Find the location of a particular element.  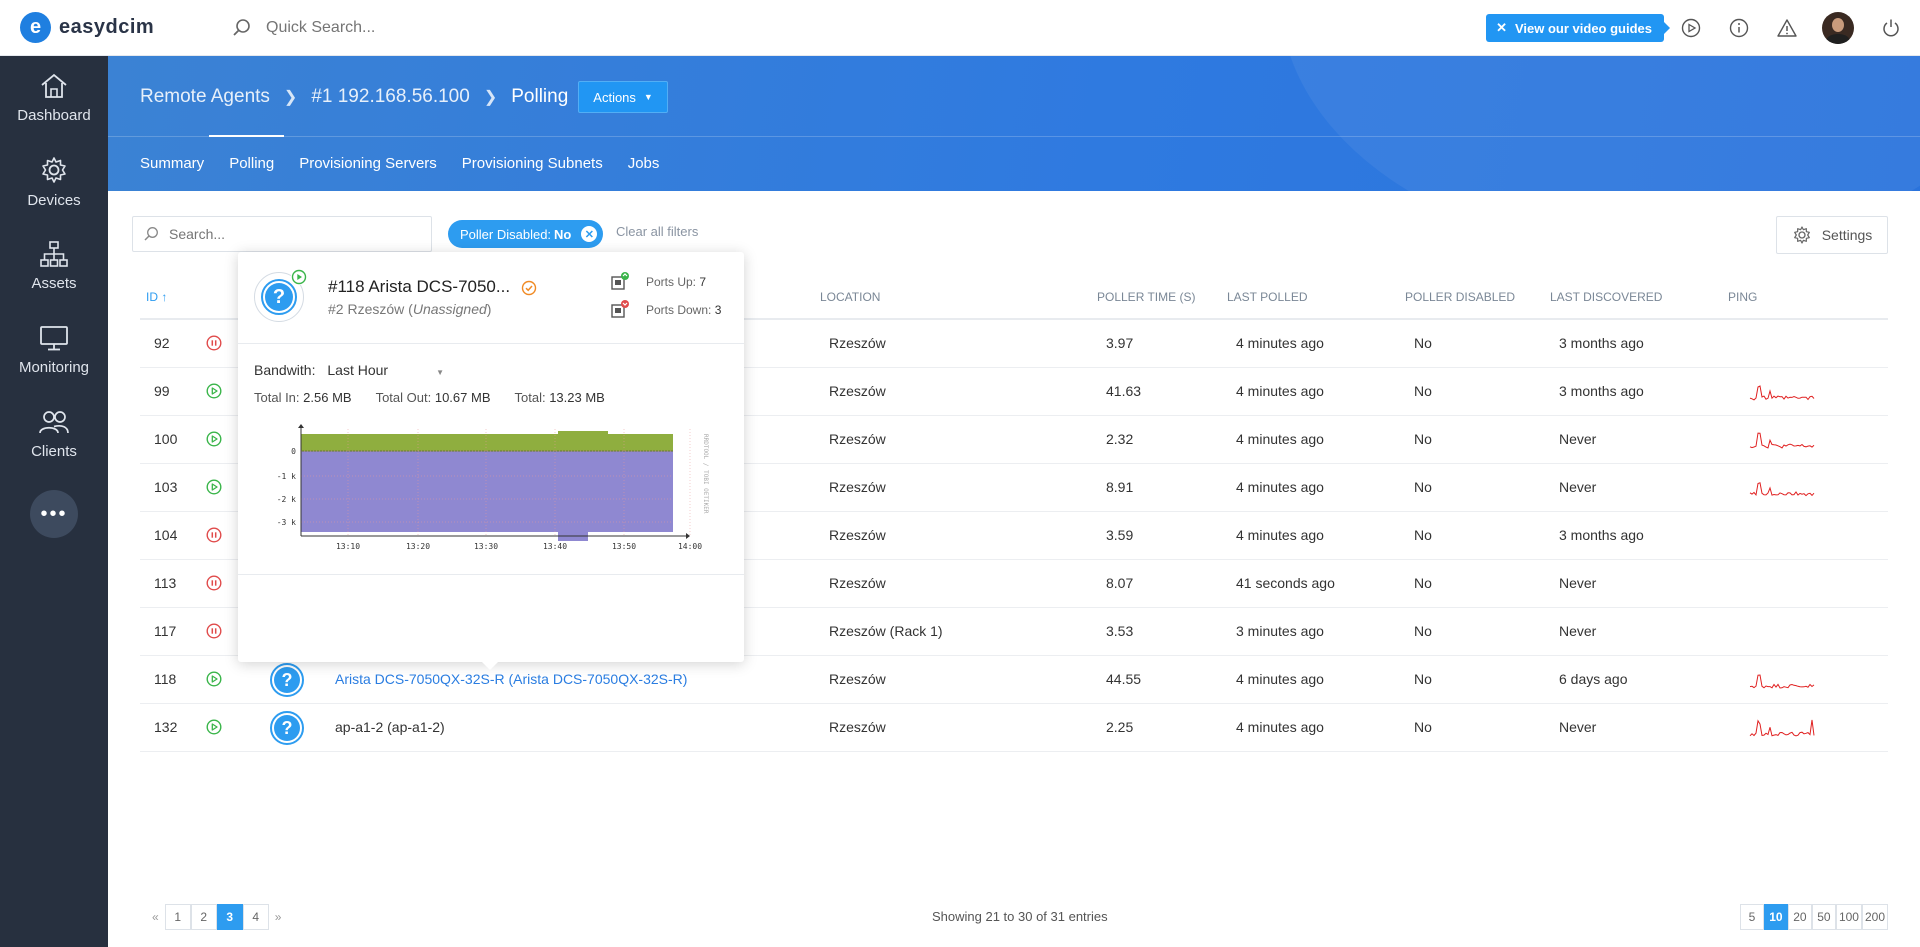

tab-summary: Summary is located at coordinates (172, 163).